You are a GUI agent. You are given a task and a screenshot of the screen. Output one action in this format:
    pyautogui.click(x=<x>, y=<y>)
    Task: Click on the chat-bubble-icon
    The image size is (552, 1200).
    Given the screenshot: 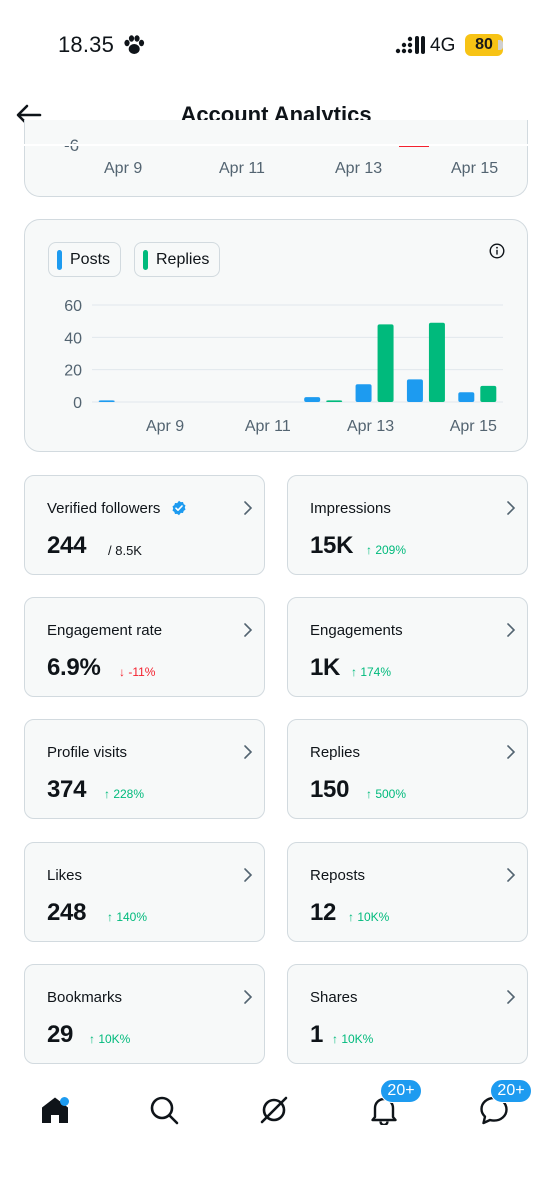 What is the action you would take?
    pyautogui.click(x=494, y=1110)
    